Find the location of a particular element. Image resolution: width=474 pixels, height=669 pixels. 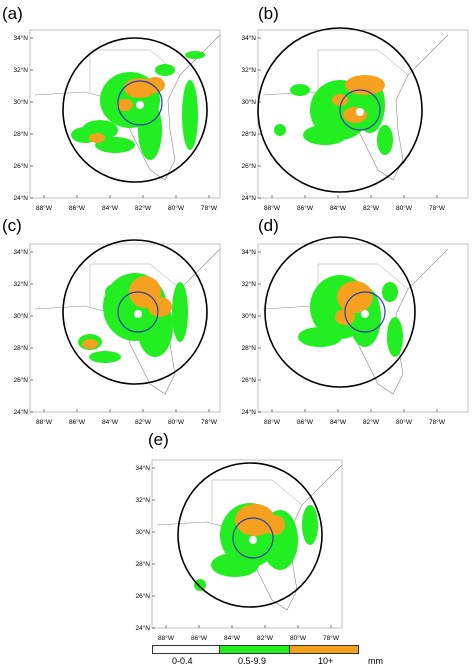

panel-label-a: (a) is located at coordinates (12, 13).